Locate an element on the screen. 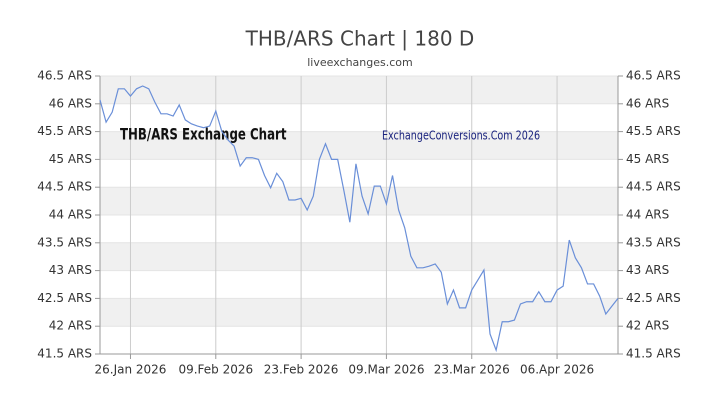 Image resolution: width=720 pixels, height=405 pixels. annotation: THB/ARS Exchange Chart is located at coordinates (203, 134).